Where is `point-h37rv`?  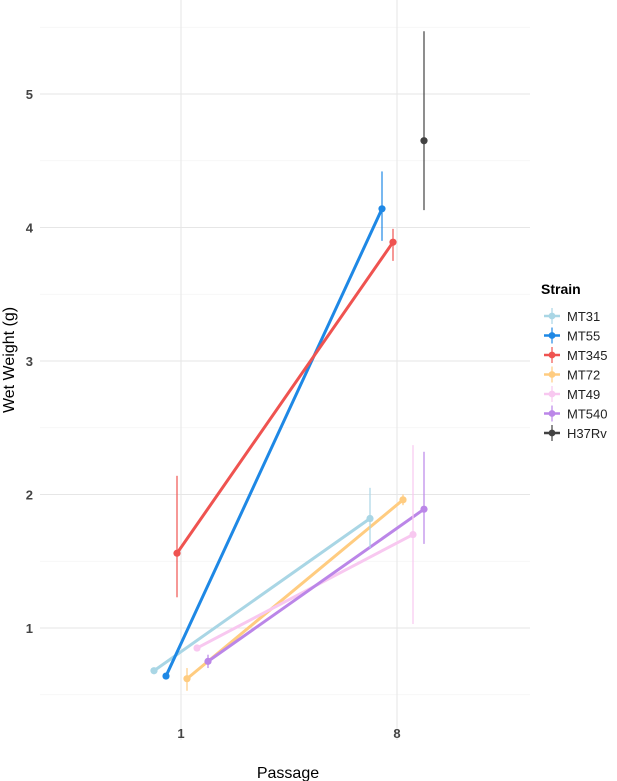 point-h37rv is located at coordinates (424, 141).